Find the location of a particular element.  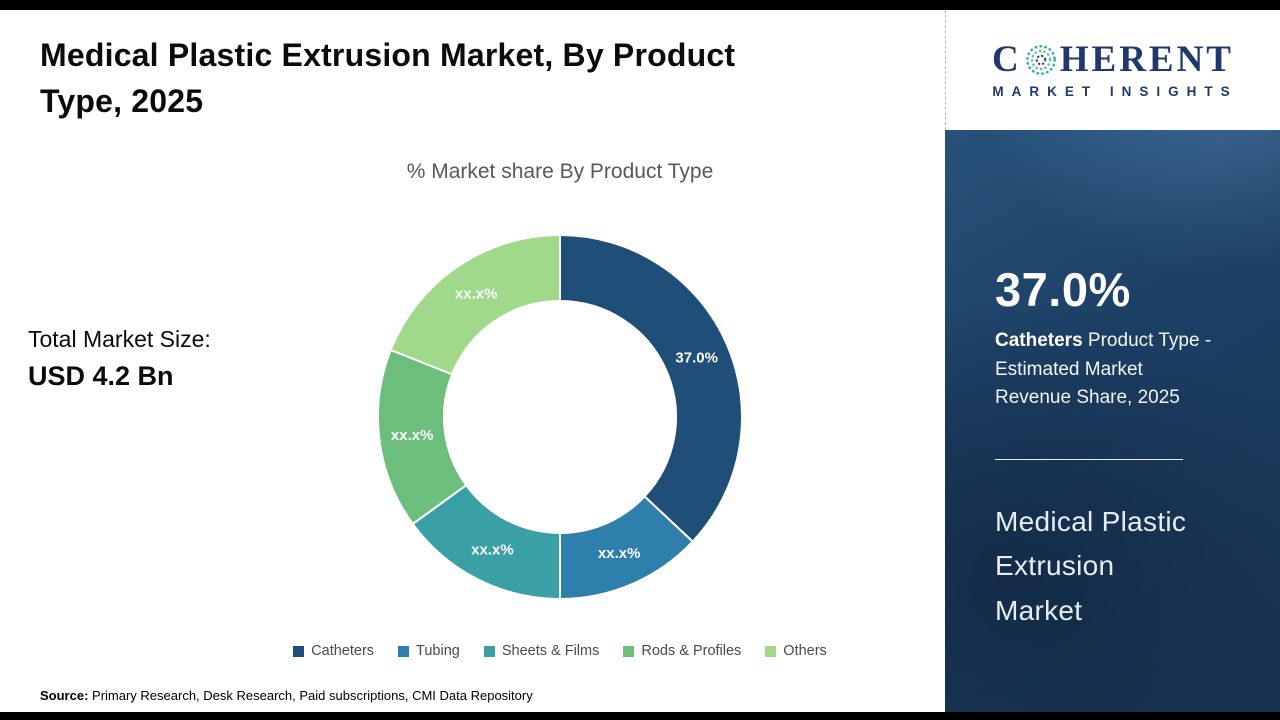

coherent-logo: C HERENT MARKET INSIGHTS is located at coordinates (1112, 70).